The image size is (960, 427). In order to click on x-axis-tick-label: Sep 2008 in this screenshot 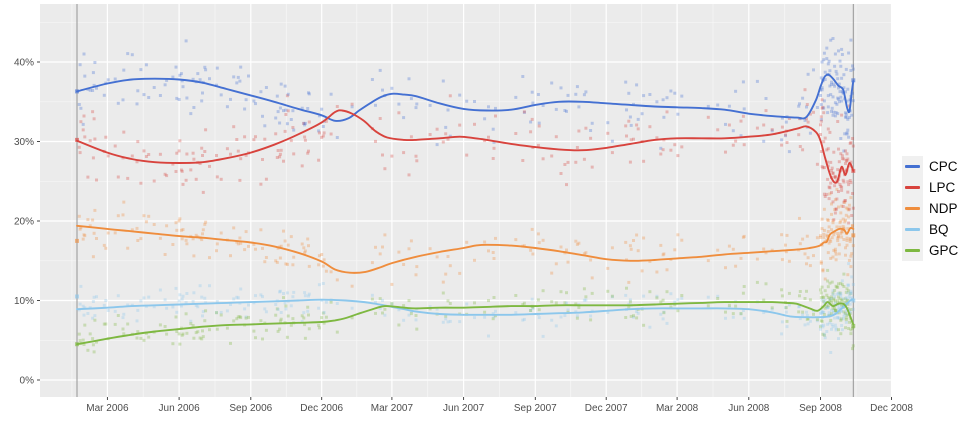, I will do `click(820, 408)`.